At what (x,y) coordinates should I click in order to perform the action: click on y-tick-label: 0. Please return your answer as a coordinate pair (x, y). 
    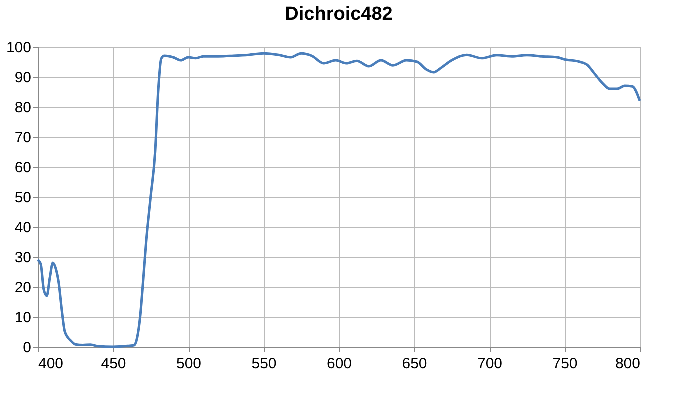
    Looking at the image, I should click on (27, 348).